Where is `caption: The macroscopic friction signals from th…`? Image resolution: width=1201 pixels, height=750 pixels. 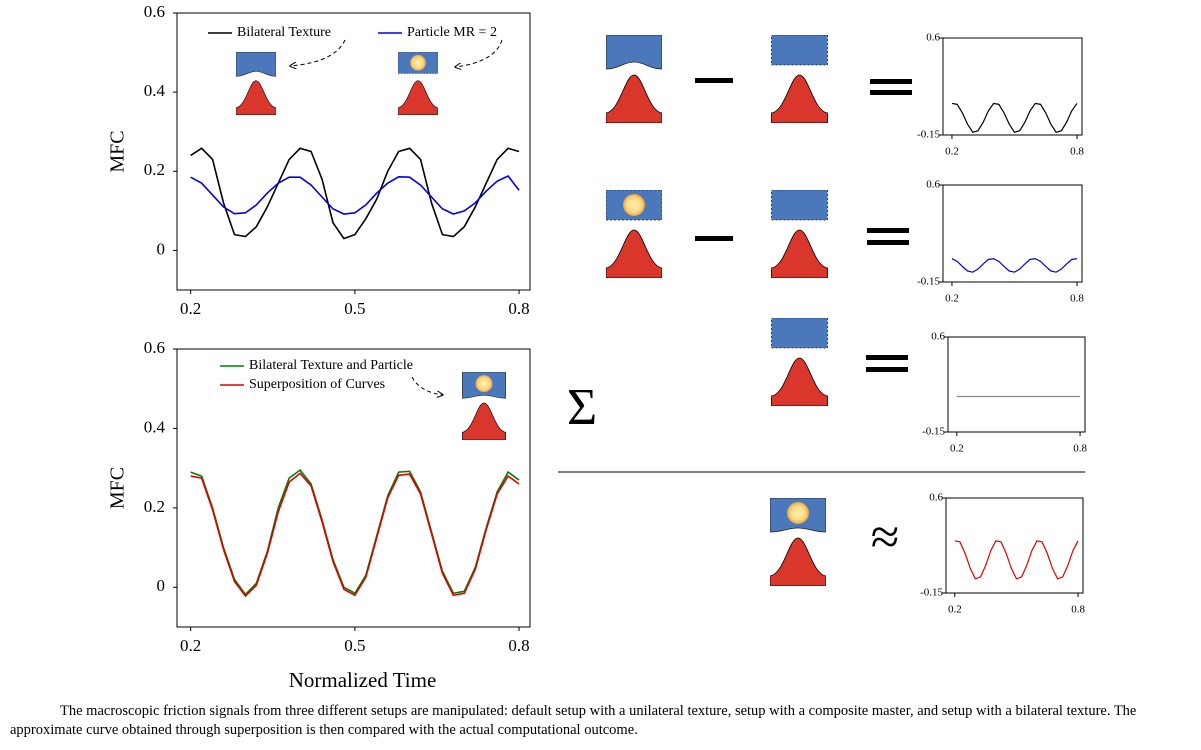 caption: The macroscopic friction signals from th… is located at coordinates (573, 720).